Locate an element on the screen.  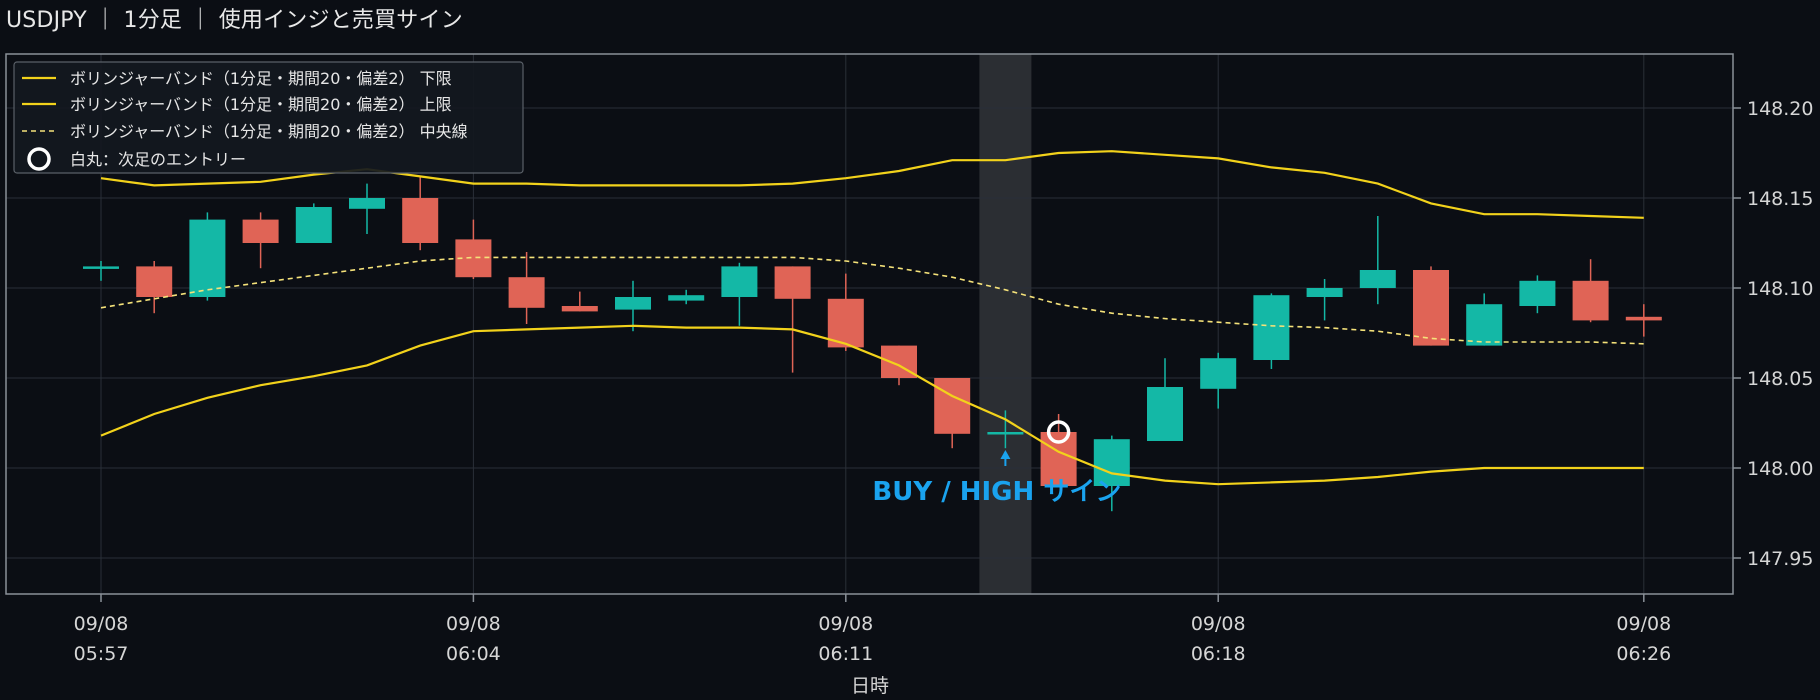
entry-markers is located at coordinates (1058, 432).